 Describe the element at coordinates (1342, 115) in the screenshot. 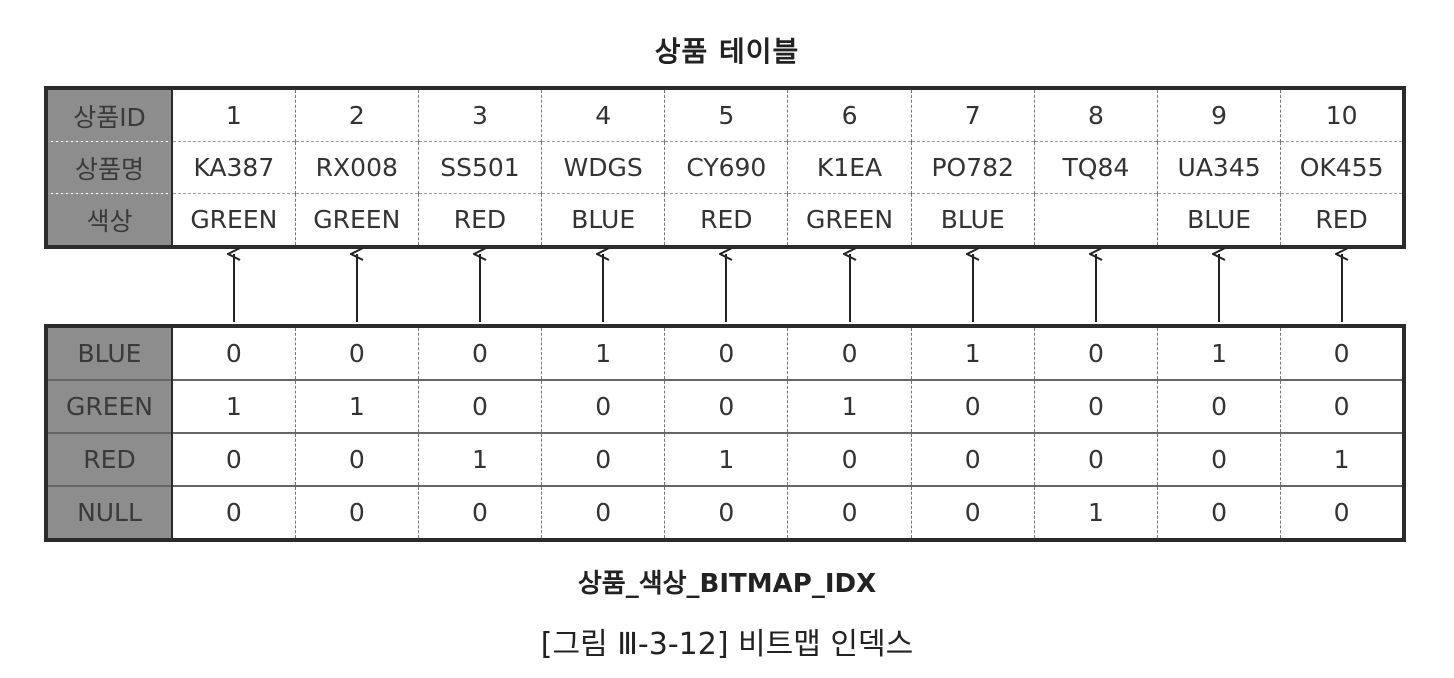

I see `product-id-cell: 10` at that location.